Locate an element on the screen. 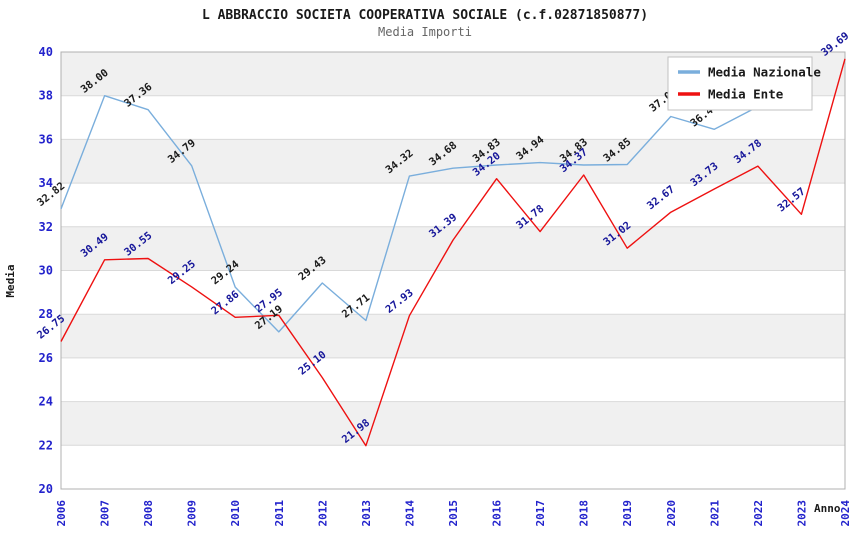  x-tick-label: 2017 is located at coordinates (540, 513).